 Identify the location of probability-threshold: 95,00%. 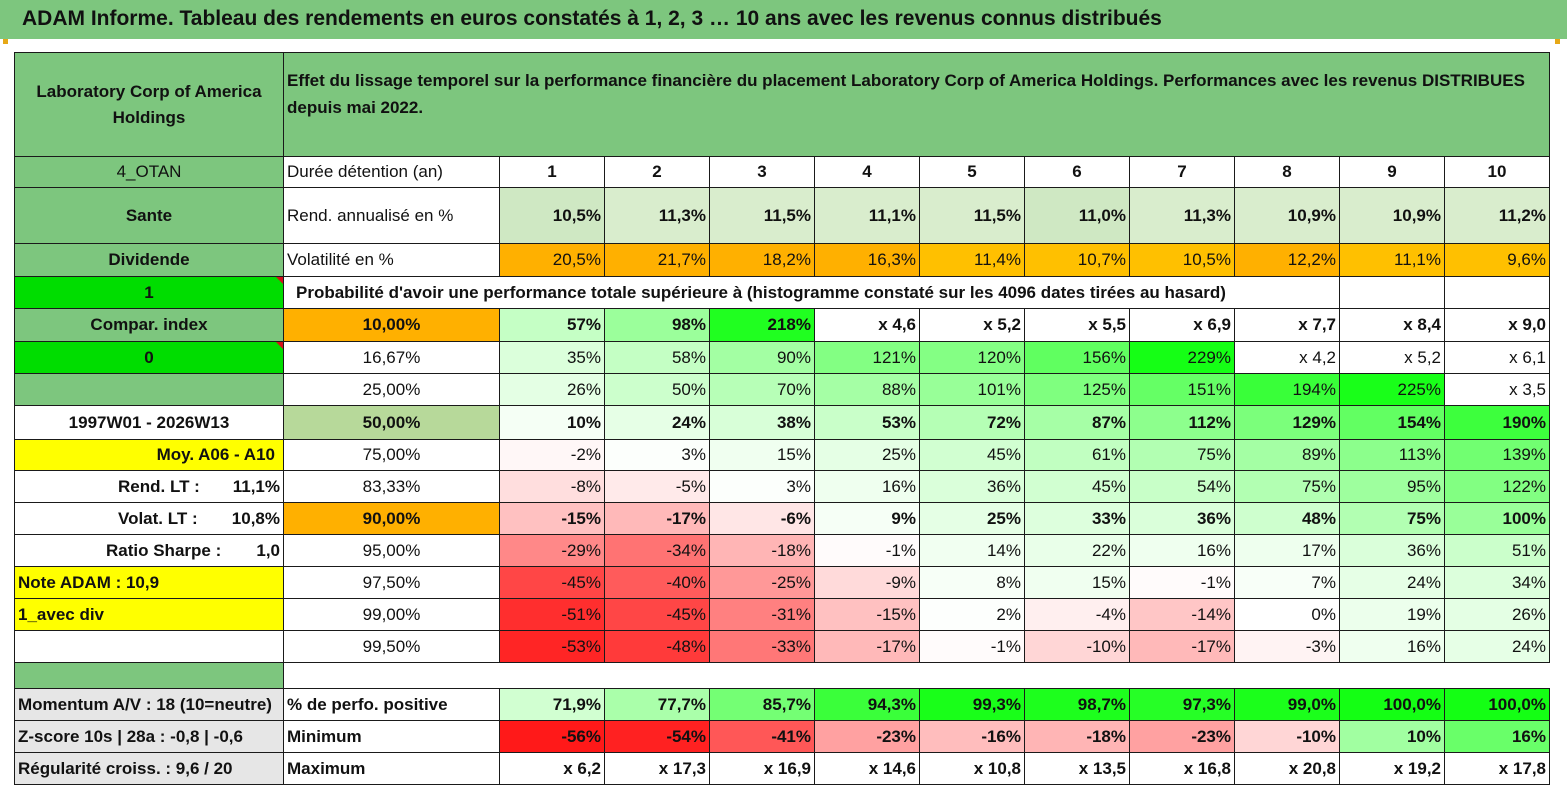
(391, 550).